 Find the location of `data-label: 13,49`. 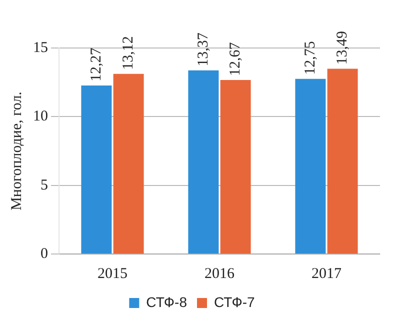

data-label: 13,49 is located at coordinates (342, 47).